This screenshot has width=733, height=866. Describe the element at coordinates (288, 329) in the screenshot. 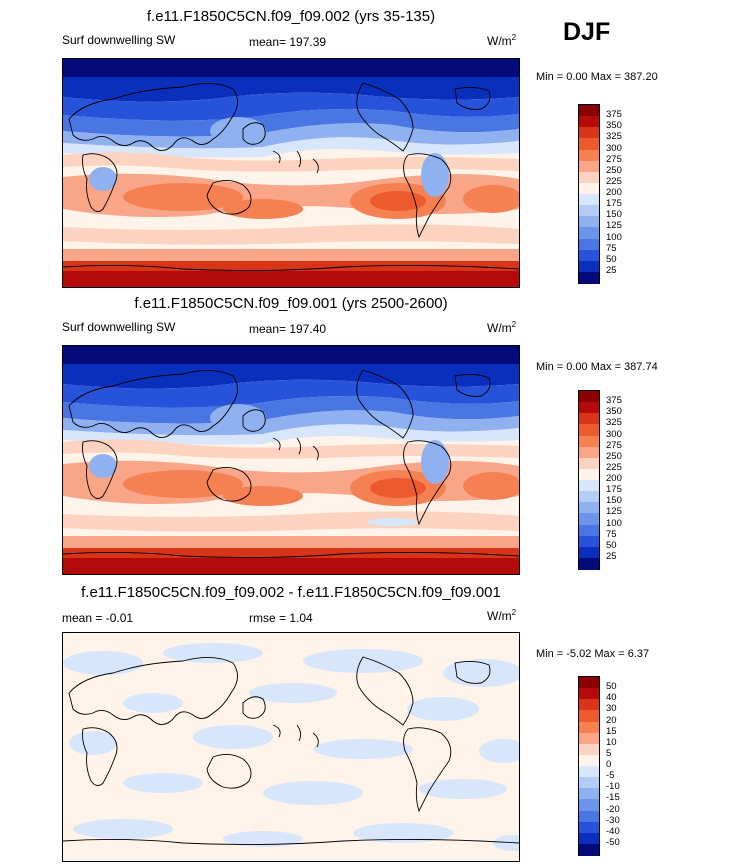

I see `panel-2-mean-label: mean= 197.40` at that location.